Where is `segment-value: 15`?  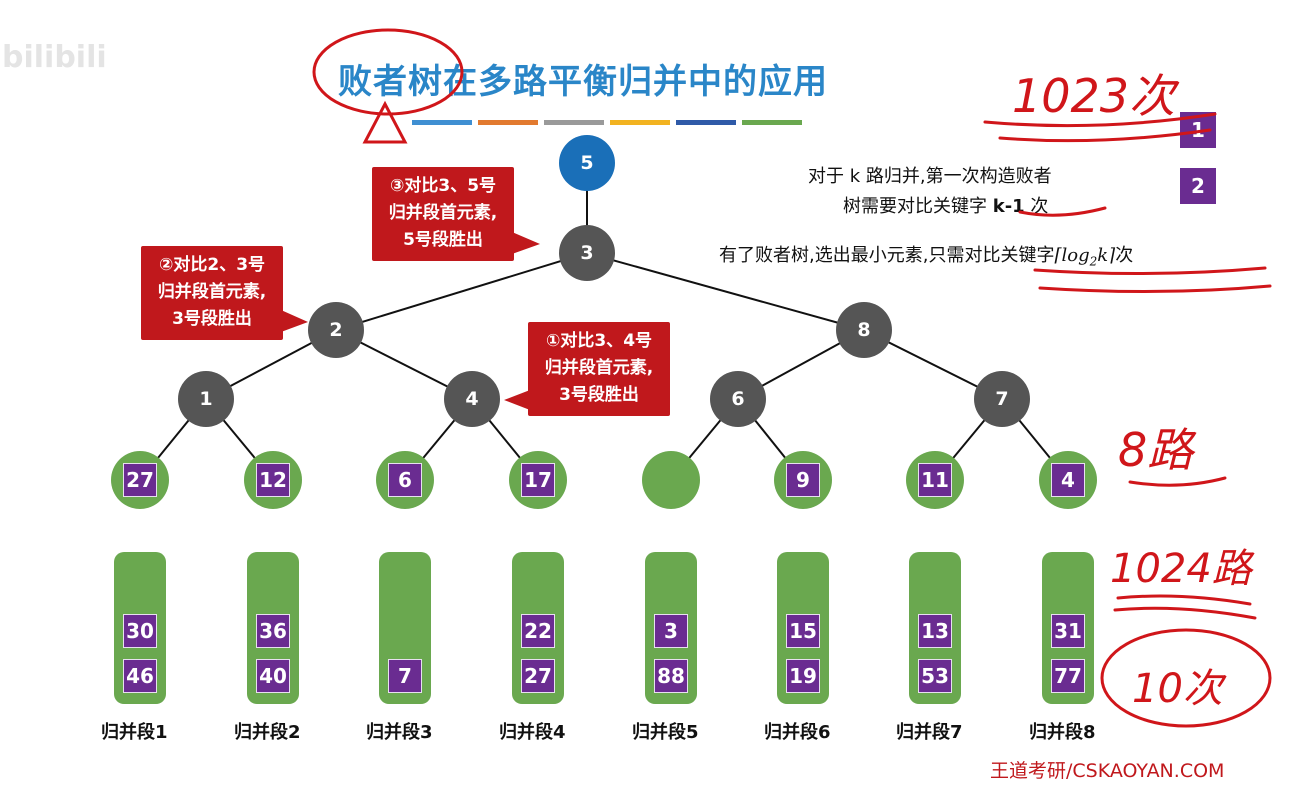 segment-value: 15 is located at coordinates (803, 631).